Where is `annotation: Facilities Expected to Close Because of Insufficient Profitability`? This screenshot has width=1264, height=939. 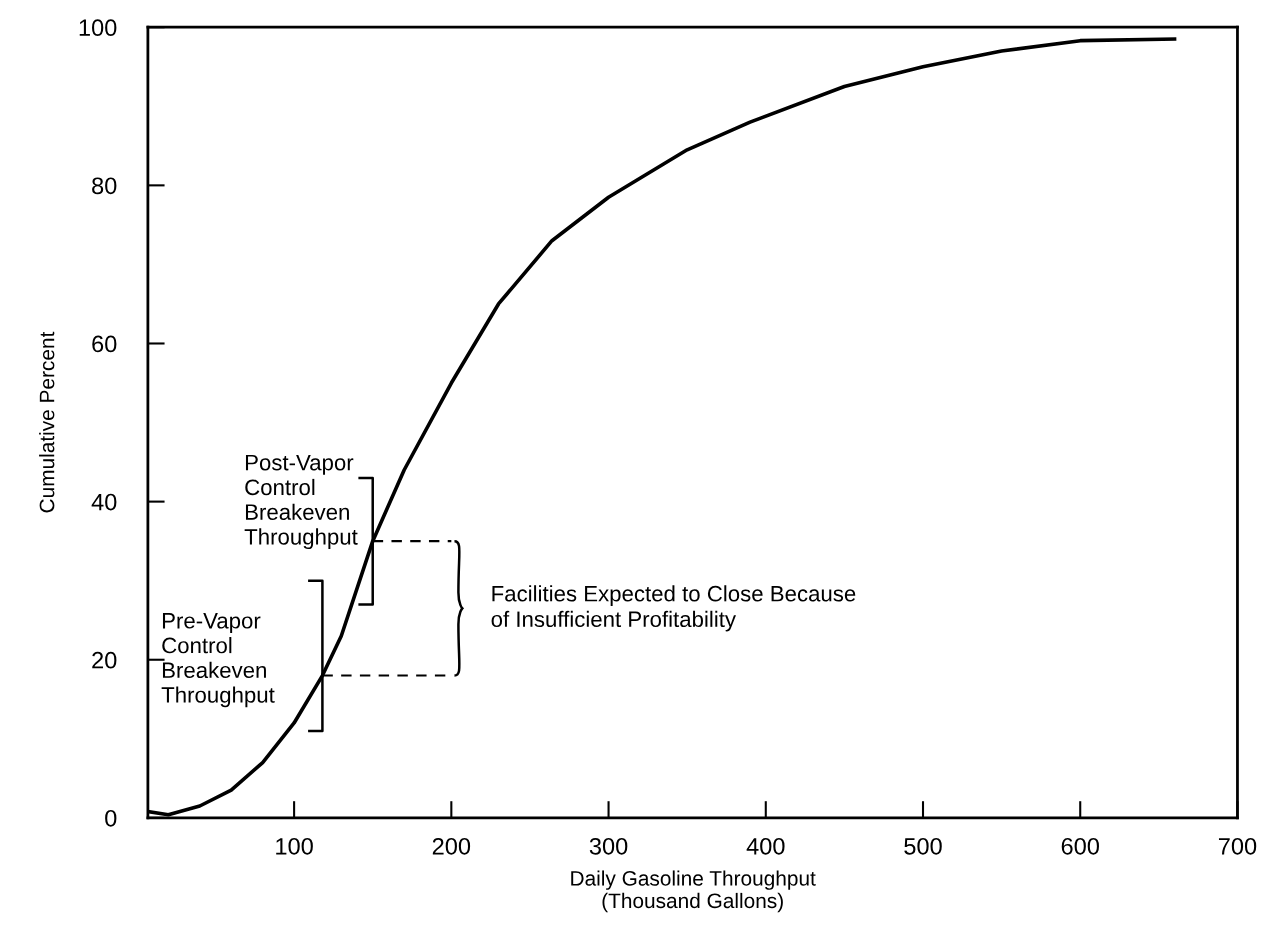 annotation: Facilities Expected to Close Because of Insufficient Profitability is located at coordinates (673, 608).